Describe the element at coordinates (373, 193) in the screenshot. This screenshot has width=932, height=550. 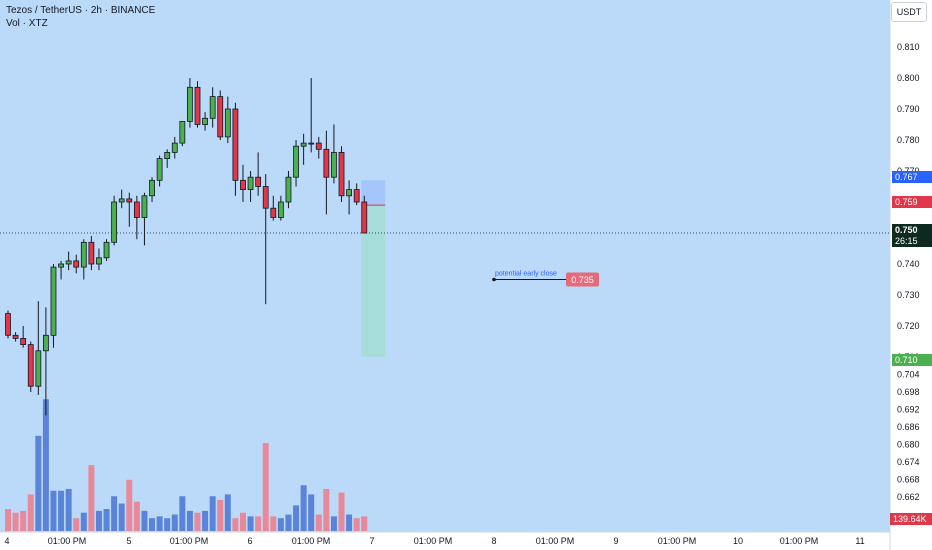
I see `stop-loss-zone` at that location.